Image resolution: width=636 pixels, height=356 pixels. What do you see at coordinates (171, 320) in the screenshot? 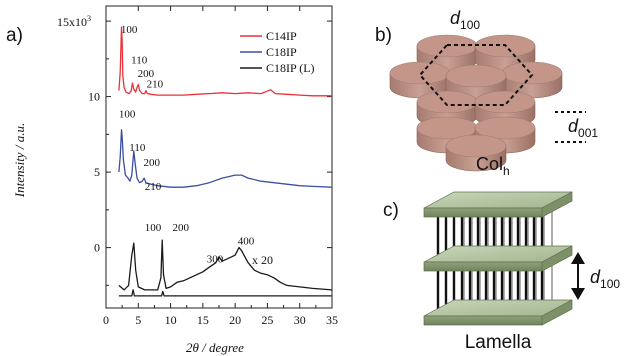
I see `x-tick-label: 10` at bounding box center [171, 320].